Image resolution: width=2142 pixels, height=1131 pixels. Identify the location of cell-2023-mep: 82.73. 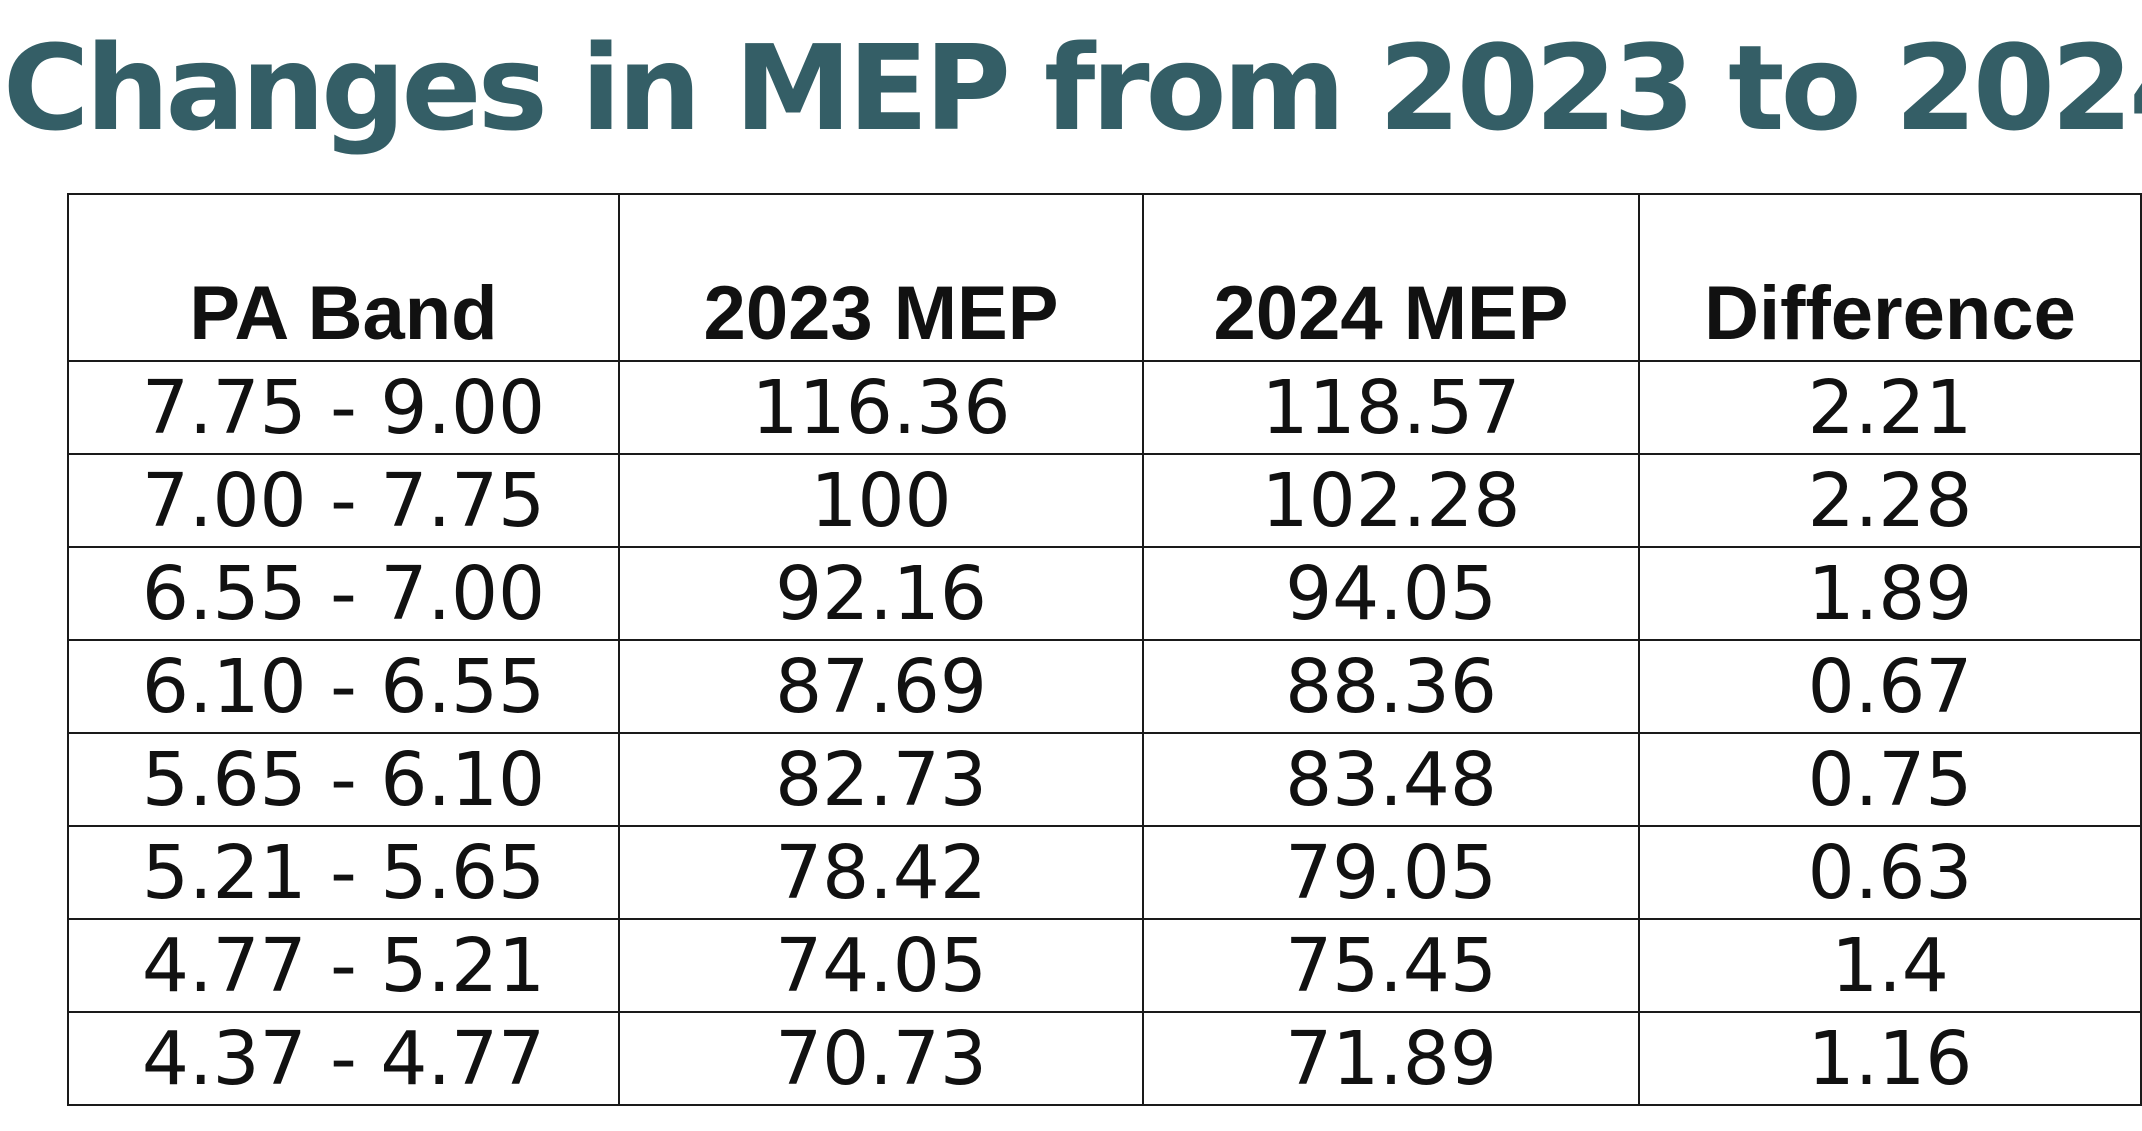
(881, 779).